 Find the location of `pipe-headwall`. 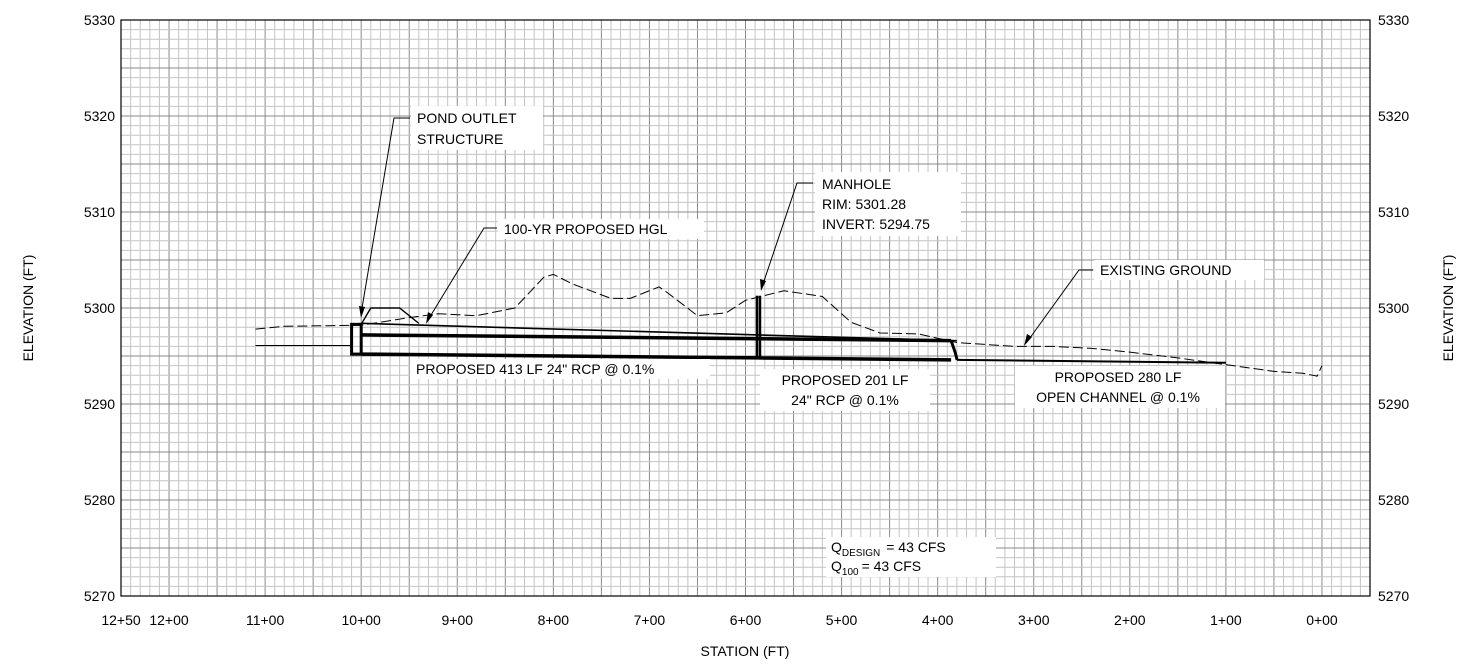

pipe-headwall is located at coordinates (954, 350).